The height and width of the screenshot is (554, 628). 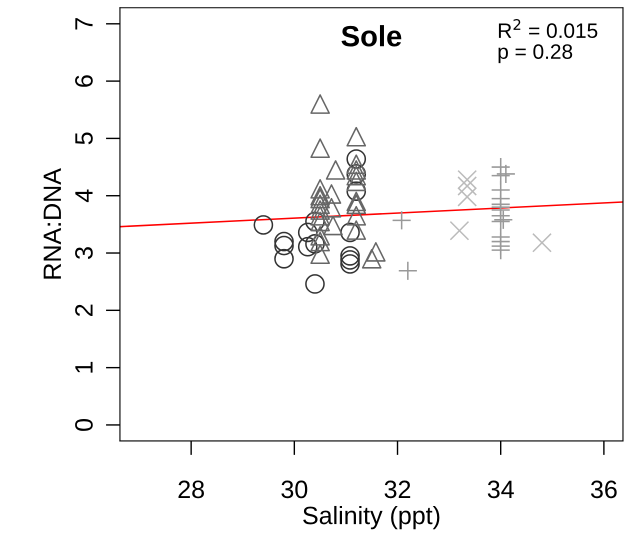 I want to click on y-axis-title: RNA:DNA, so click(x=52, y=223).